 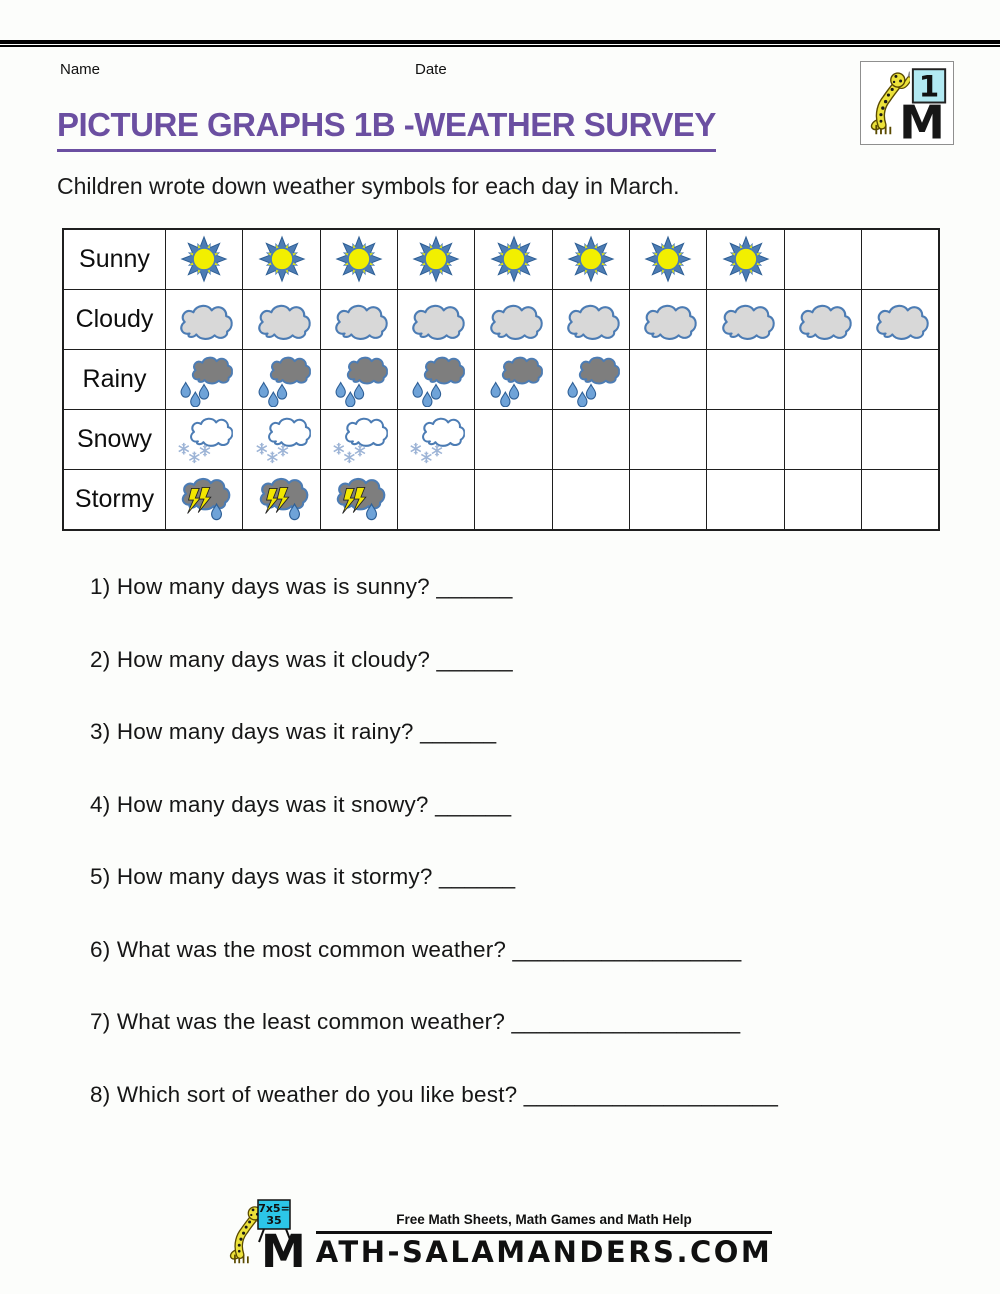 What do you see at coordinates (301, 659) in the screenshot?
I see `question-2: 2) How many days was it cloudy? ______` at bounding box center [301, 659].